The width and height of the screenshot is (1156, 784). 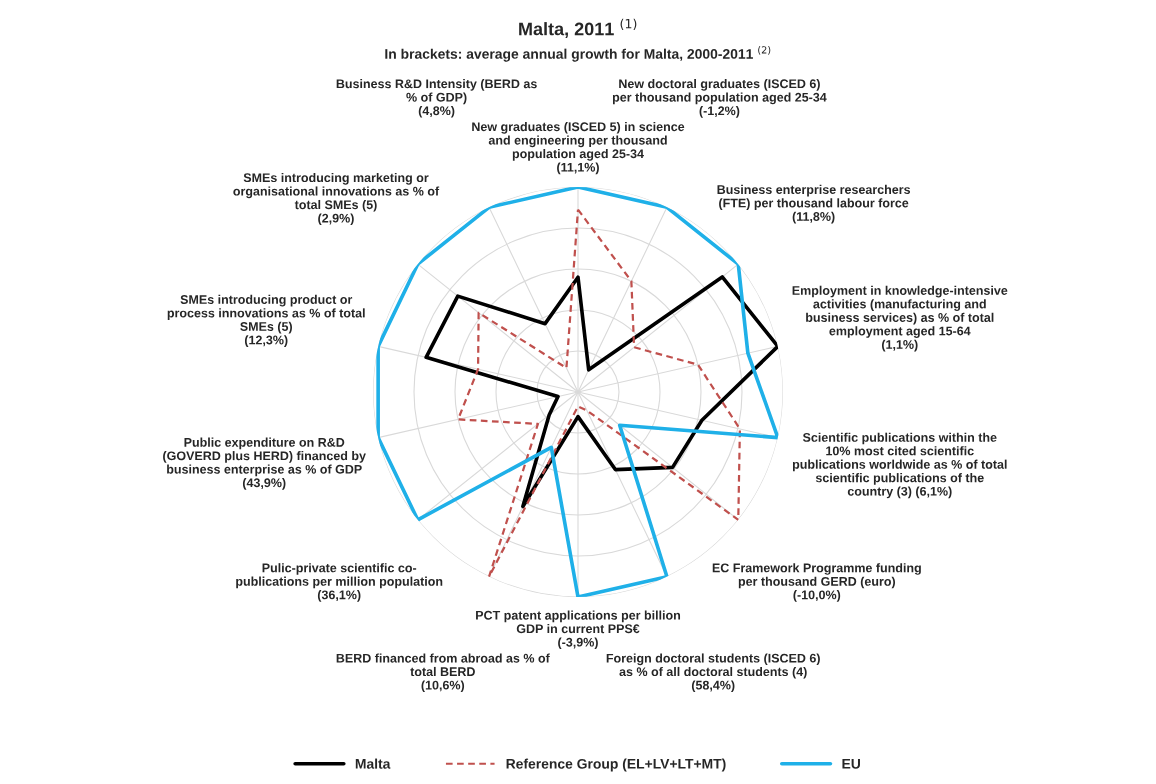 I want to click on chart-title: Malta, 2011 $^{(1)}$, so click(x=578, y=28).